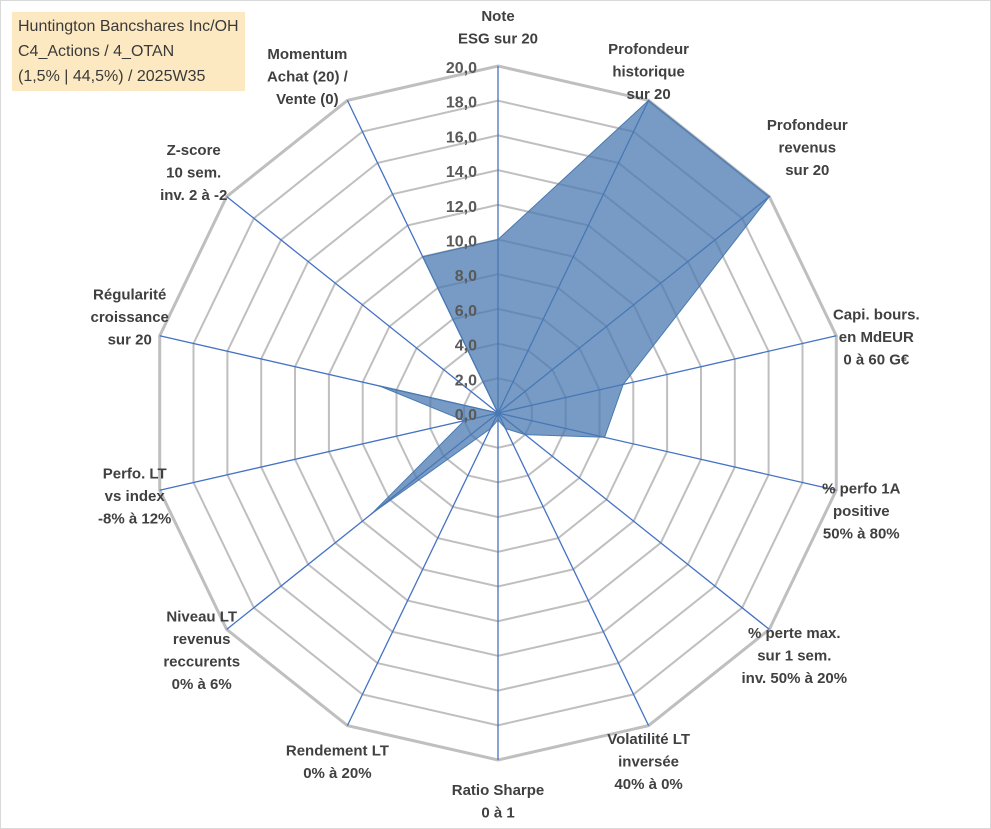 This screenshot has width=991, height=829. I want to click on axis-label-line: inversée, so click(648, 762).